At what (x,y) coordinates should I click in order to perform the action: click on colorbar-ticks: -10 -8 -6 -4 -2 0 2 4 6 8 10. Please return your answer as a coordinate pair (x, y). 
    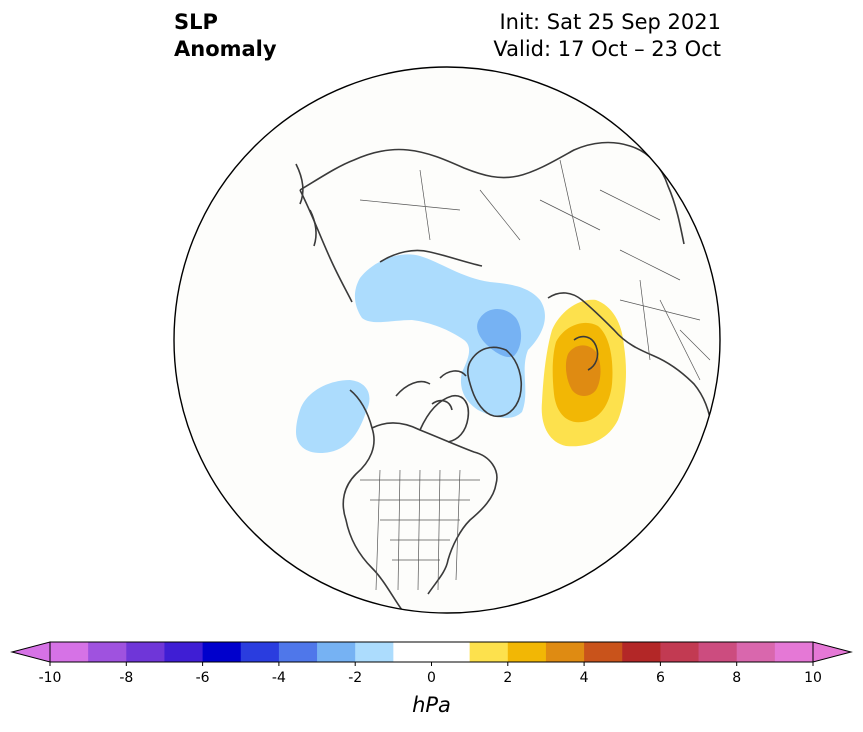
    Looking at the image, I should click on (430, 674).